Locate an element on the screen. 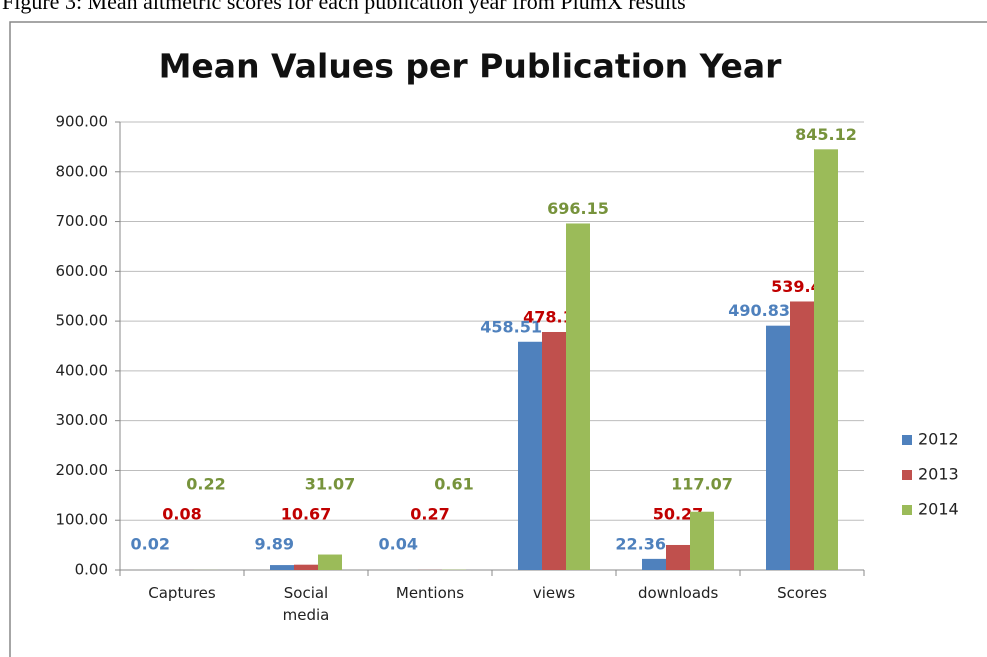 The width and height of the screenshot is (987, 657). data-label: 9.89 is located at coordinates (274, 544).